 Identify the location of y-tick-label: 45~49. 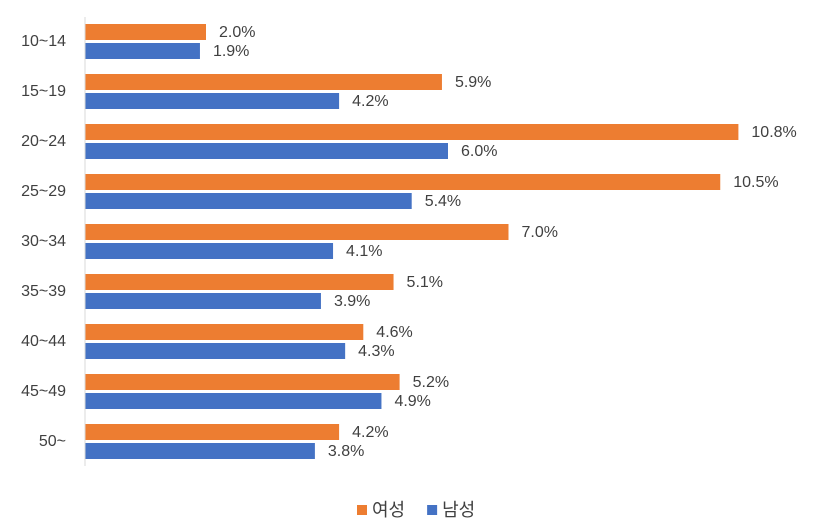
(43, 391).